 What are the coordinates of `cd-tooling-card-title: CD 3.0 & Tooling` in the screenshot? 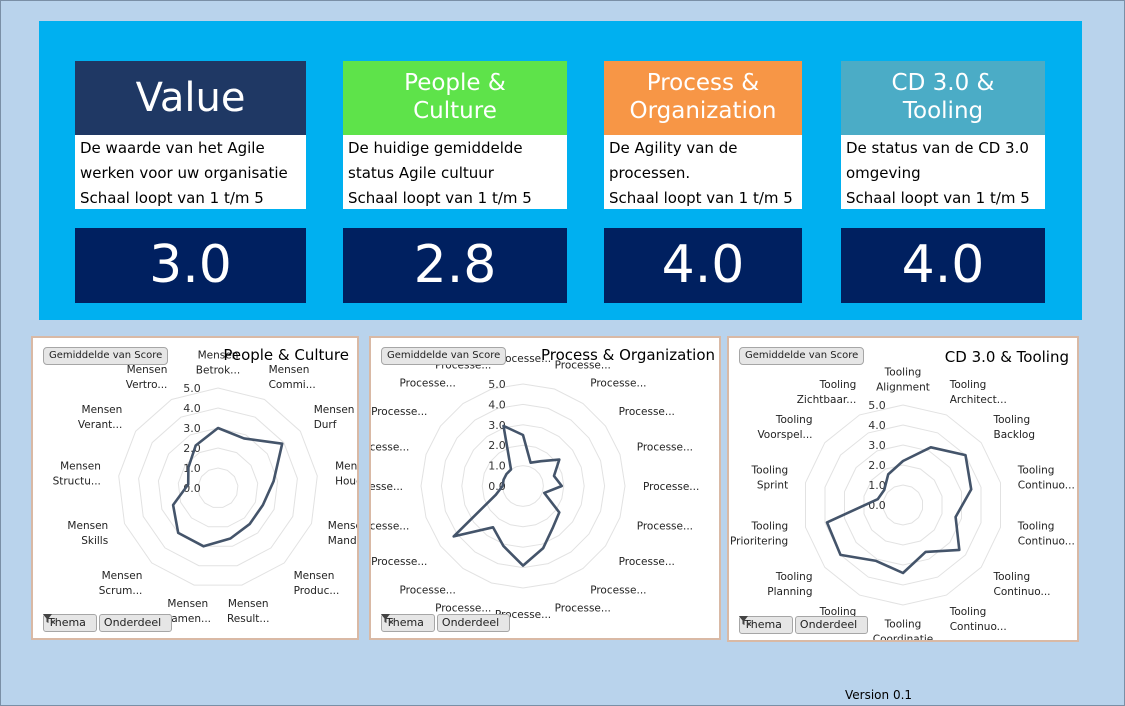 It's located at (943, 98).